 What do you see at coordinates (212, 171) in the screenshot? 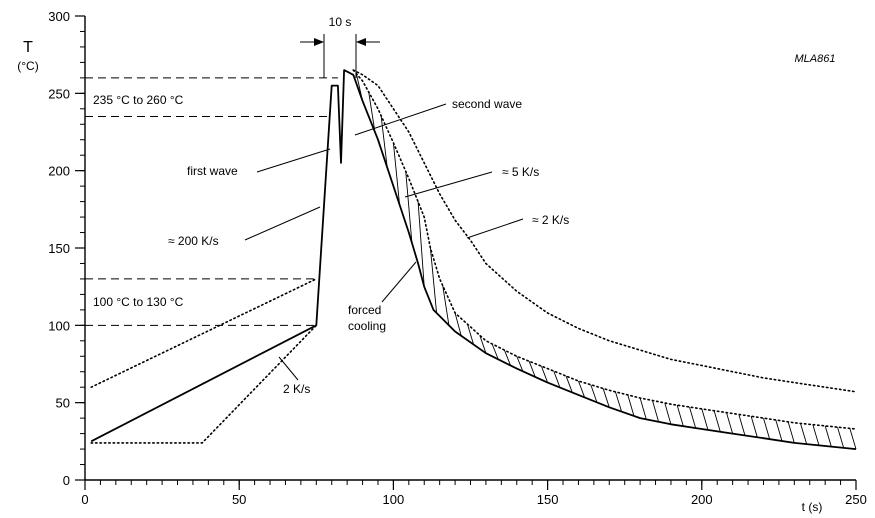
I see `first-wave-label: first wave` at bounding box center [212, 171].